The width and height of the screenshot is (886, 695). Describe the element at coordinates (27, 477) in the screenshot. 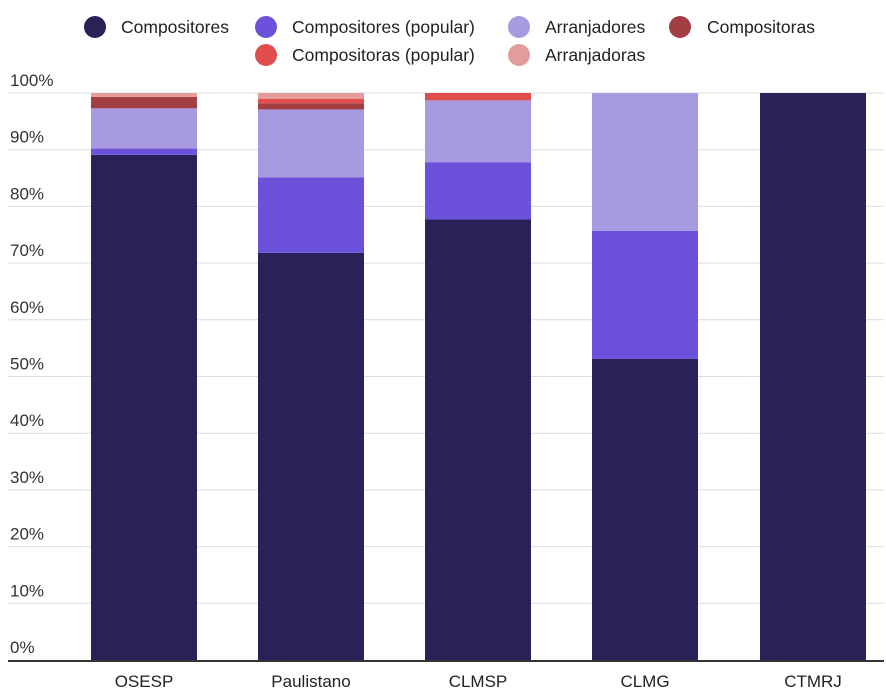

I see `y-tick-label: 30%` at that location.